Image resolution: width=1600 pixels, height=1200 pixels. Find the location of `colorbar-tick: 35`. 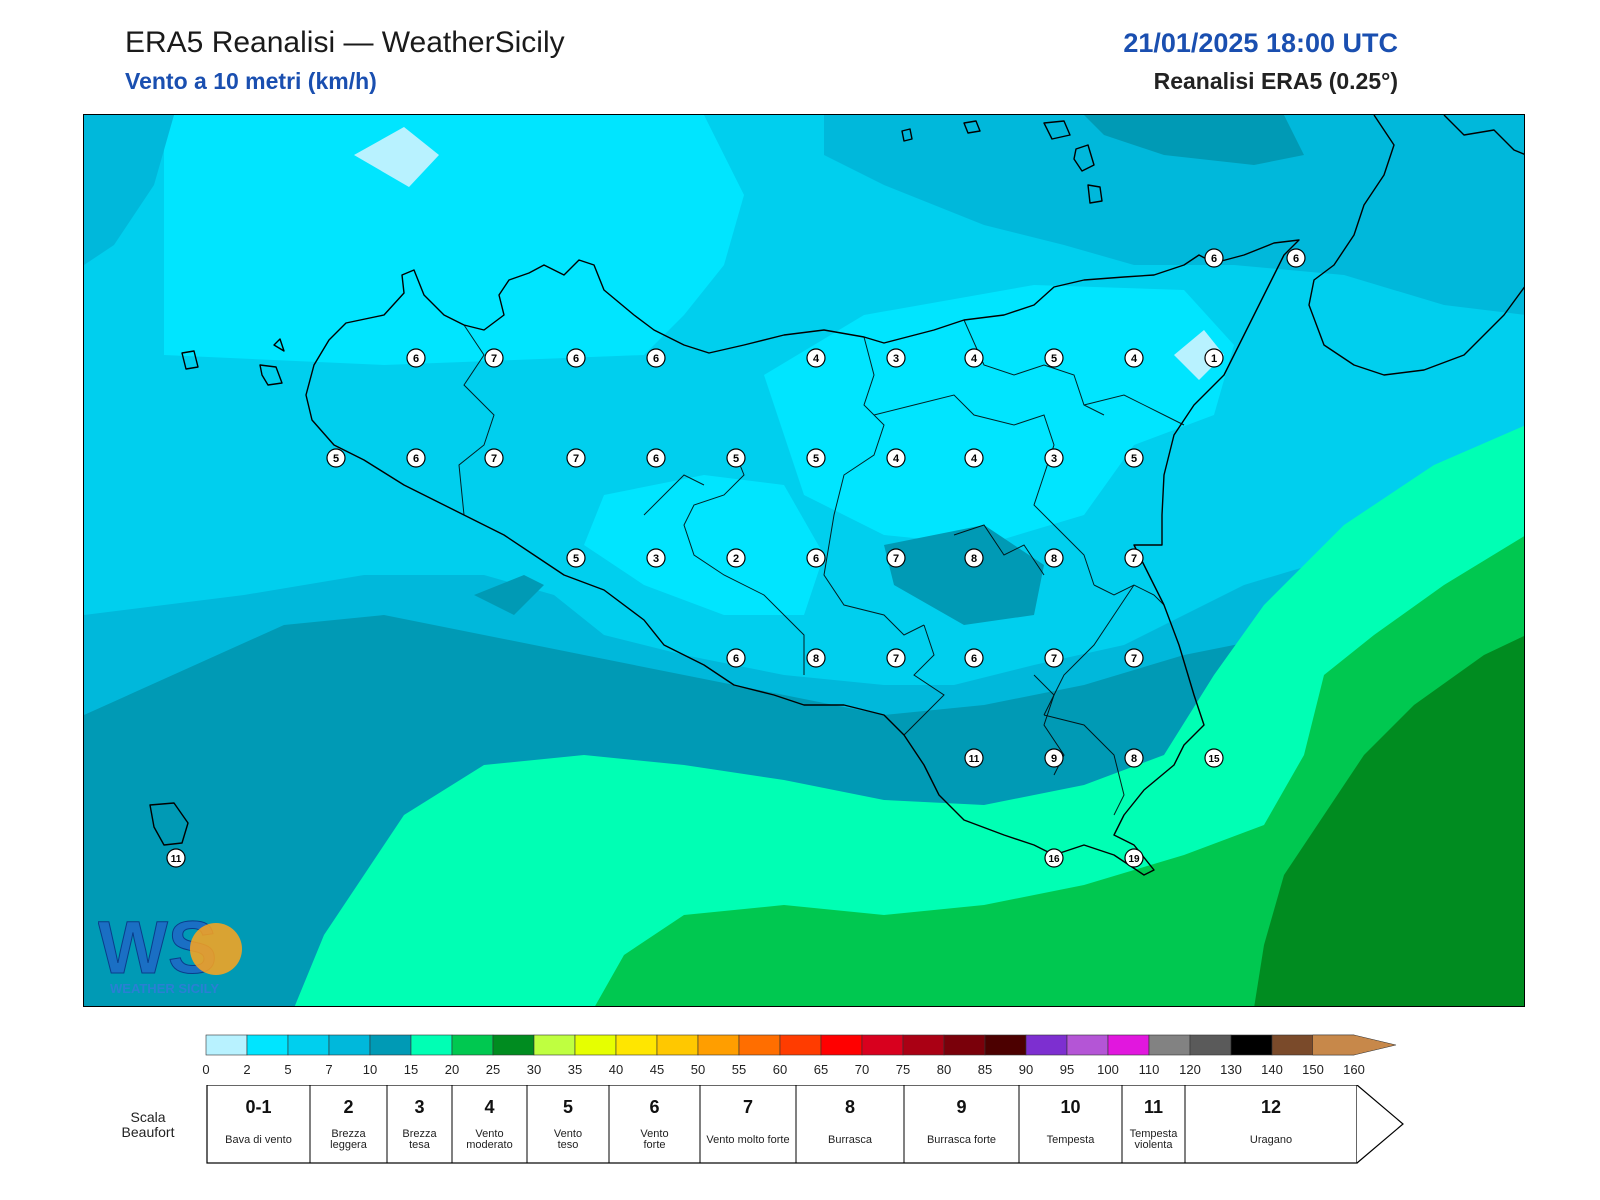

colorbar-tick: 35 is located at coordinates (575, 1069).